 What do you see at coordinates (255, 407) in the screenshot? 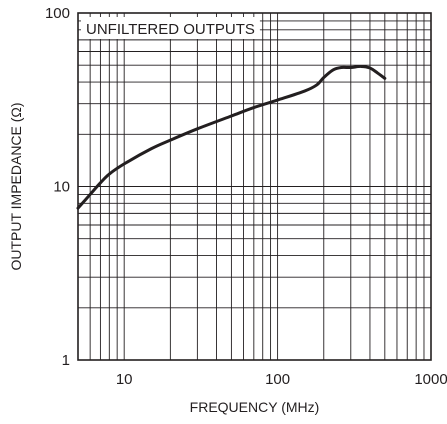
I see `x-axis-title: FREQUENCY (MHz)` at bounding box center [255, 407].